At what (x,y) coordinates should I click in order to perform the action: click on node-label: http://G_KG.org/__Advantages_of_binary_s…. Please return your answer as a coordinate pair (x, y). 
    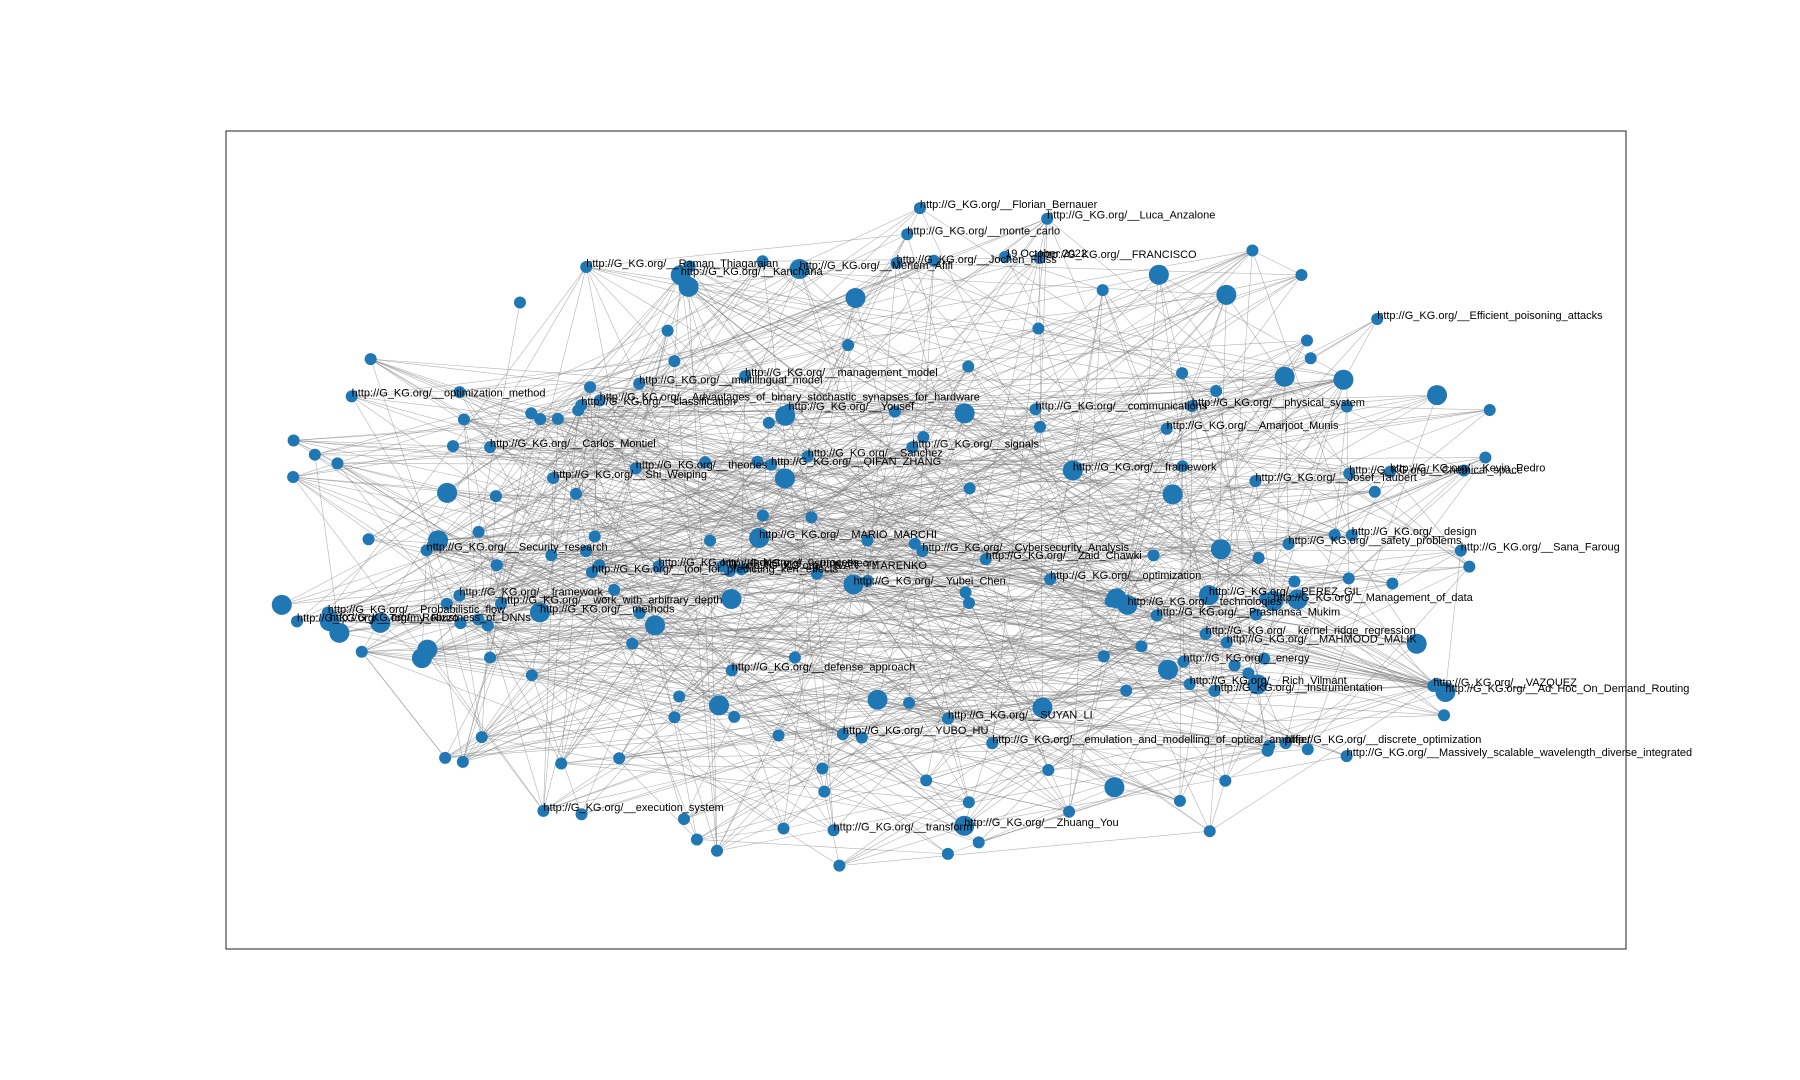
    Looking at the image, I should click on (790, 397).